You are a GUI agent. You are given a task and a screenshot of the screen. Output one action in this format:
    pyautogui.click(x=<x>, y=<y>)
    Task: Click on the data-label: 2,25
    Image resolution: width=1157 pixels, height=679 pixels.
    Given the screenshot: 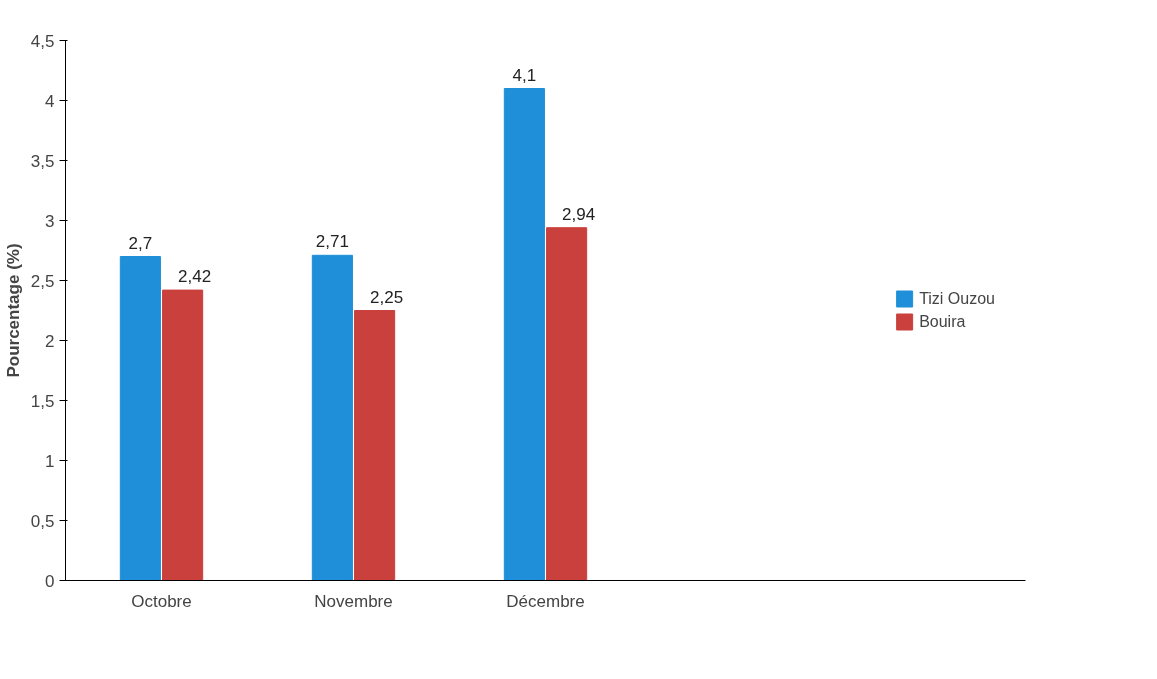 What is the action you would take?
    pyautogui.click(x=387, y=297)
    